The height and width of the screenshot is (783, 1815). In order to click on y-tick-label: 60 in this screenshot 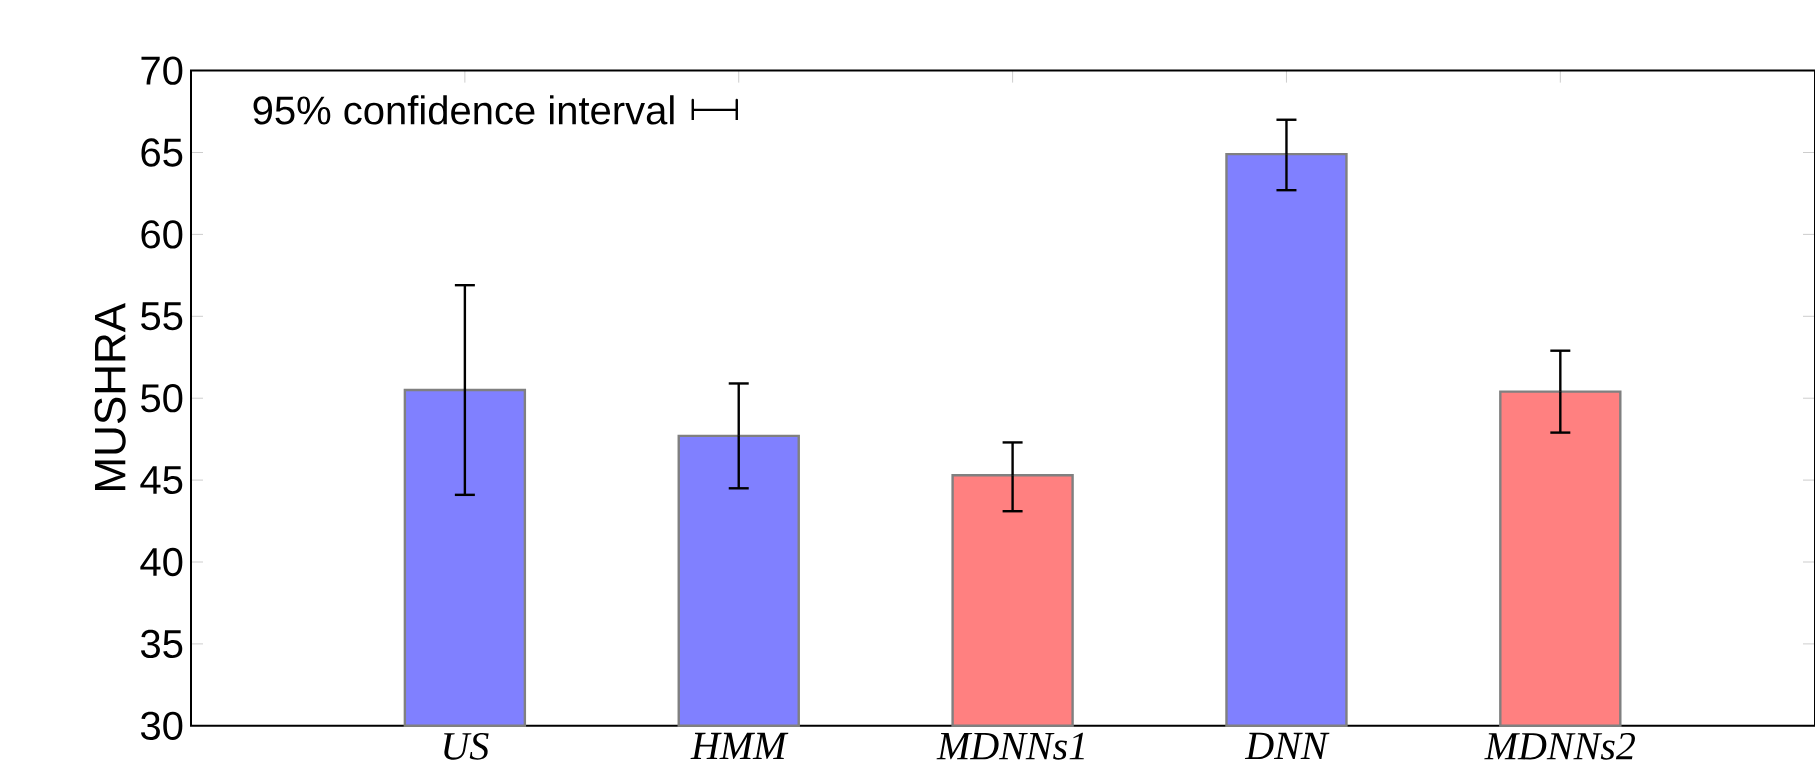, I will do `click(162, 234)`.